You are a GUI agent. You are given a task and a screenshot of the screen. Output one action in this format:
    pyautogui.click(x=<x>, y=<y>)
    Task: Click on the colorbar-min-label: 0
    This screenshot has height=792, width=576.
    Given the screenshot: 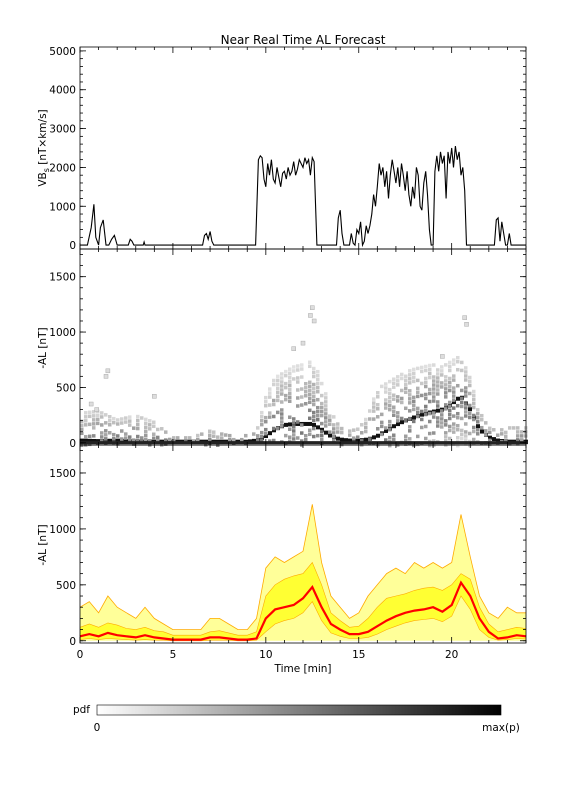 What is the action you would take?
    pyautogui.click(x=97, y=728)
    